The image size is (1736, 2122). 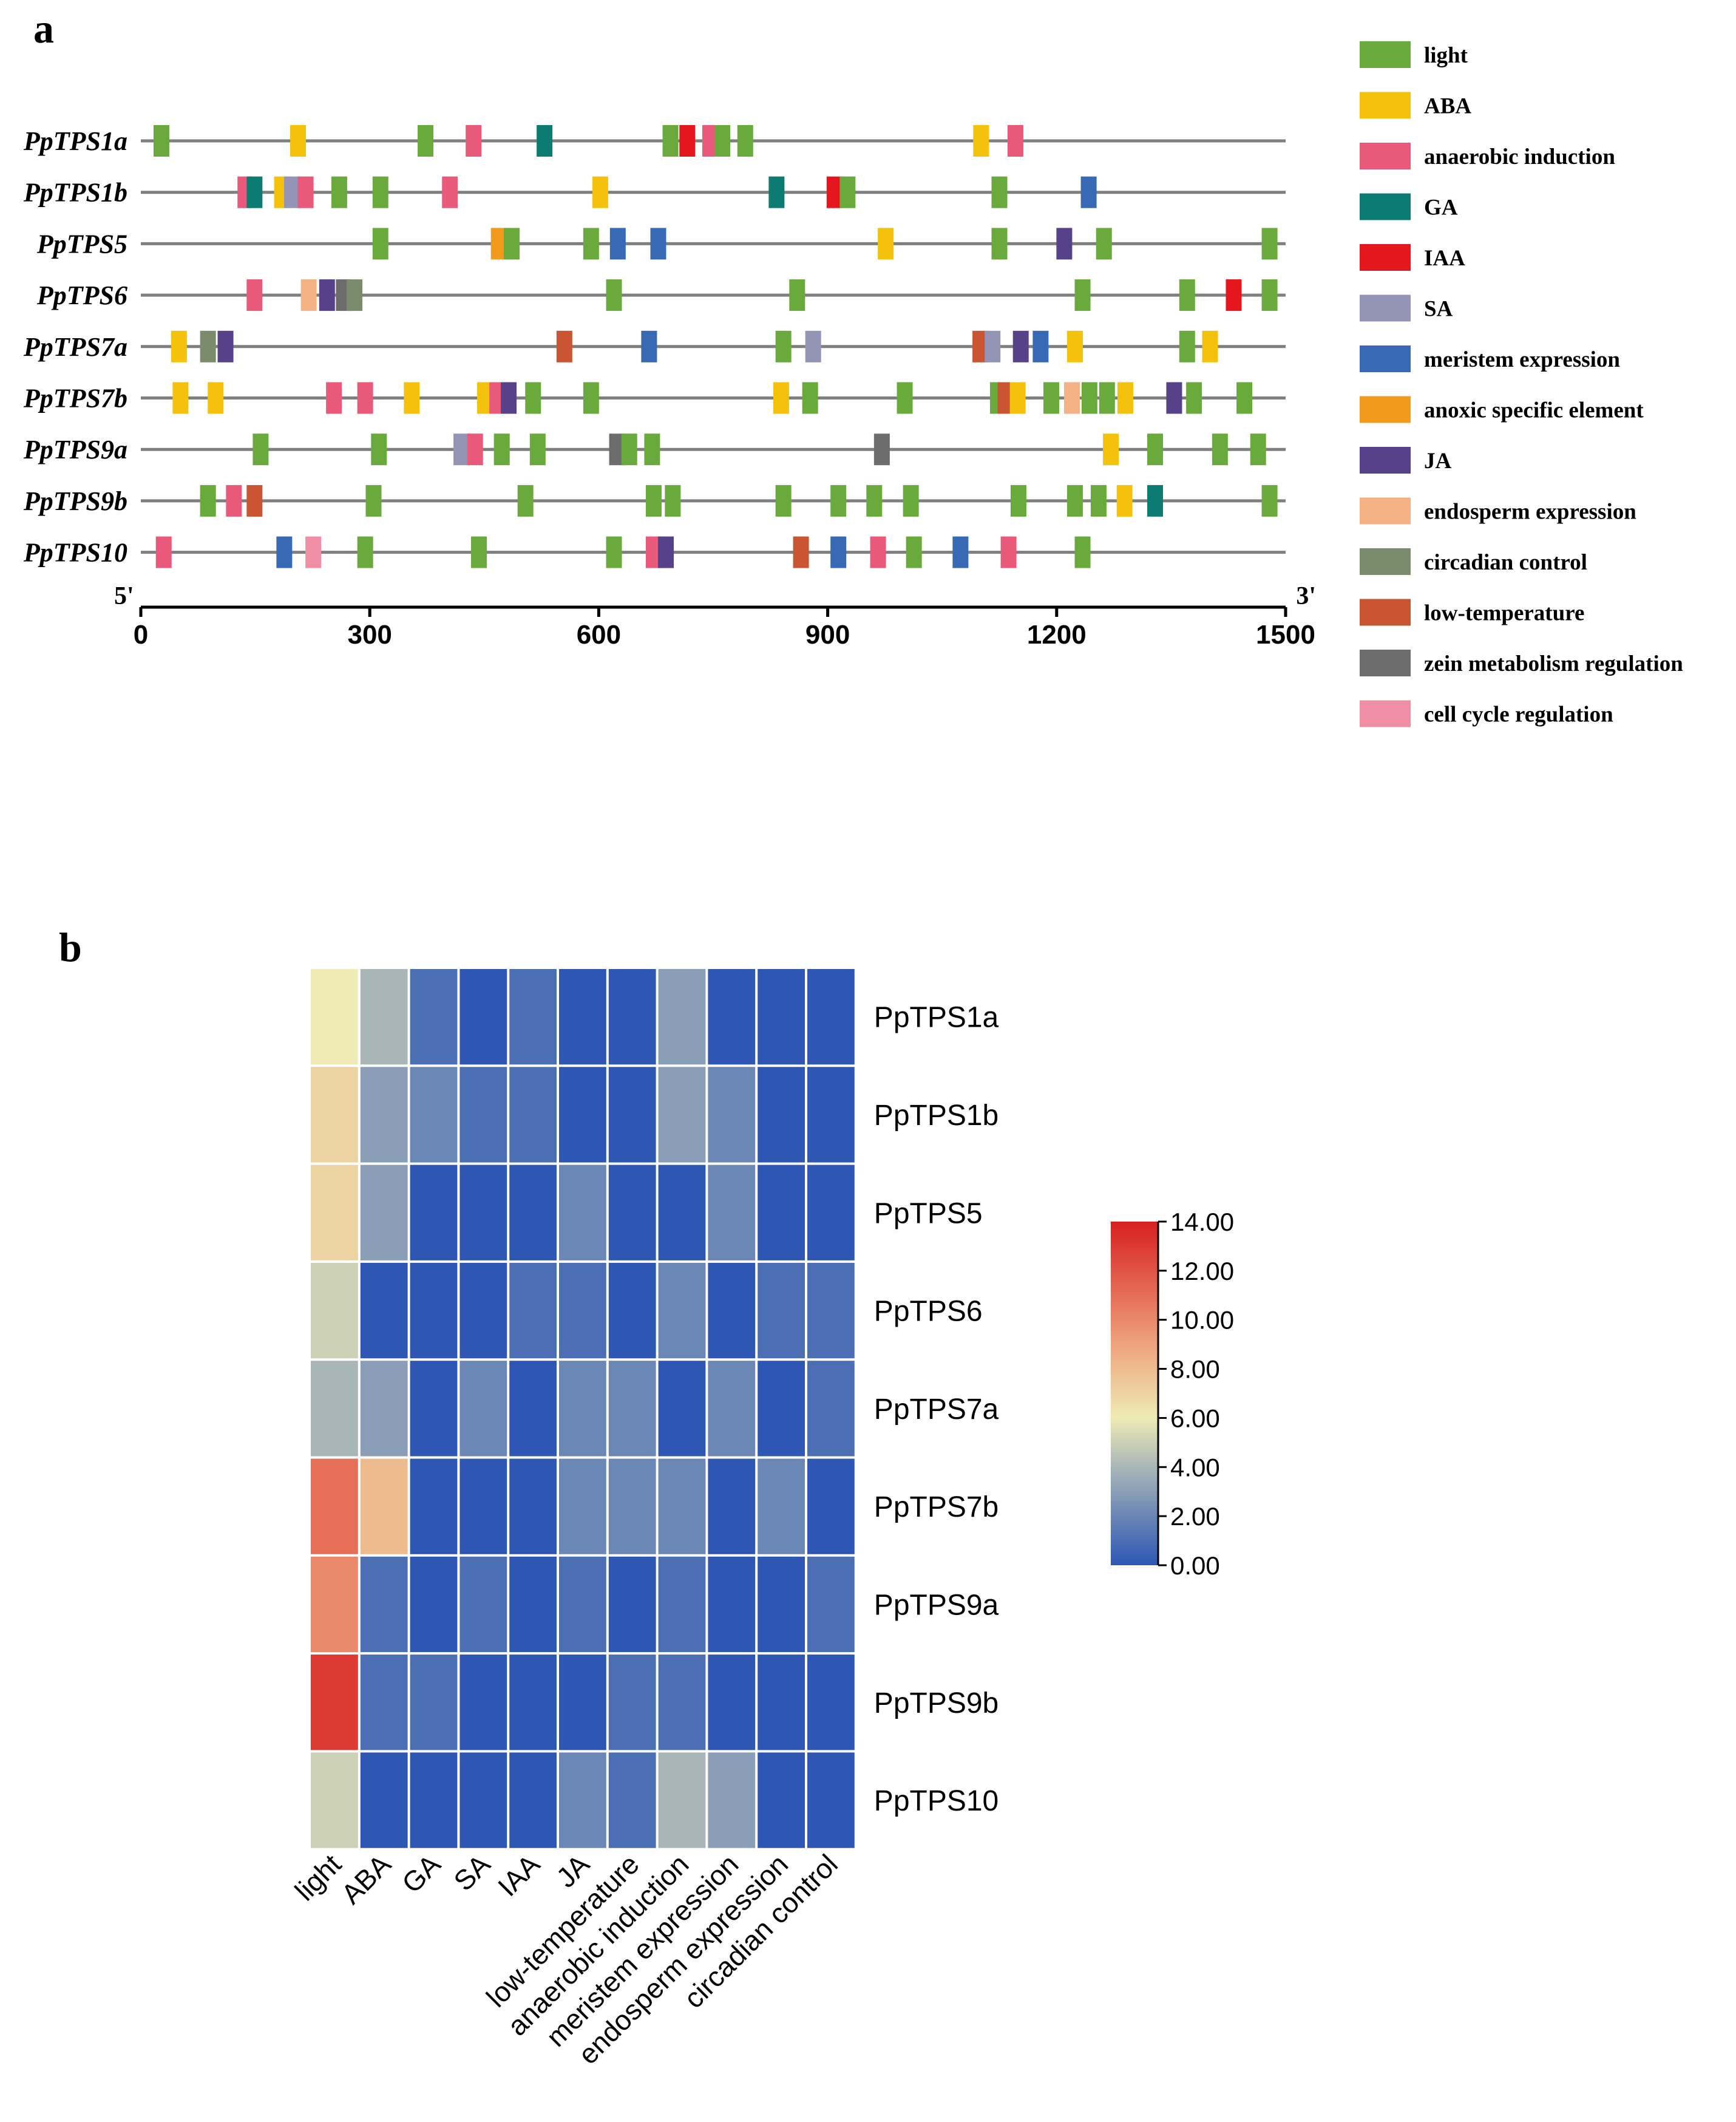 What do you see at coordinates (75, 398) in the screenshot?
I see `gene-label: PpTPS7b` at bounding box center [75, 398].